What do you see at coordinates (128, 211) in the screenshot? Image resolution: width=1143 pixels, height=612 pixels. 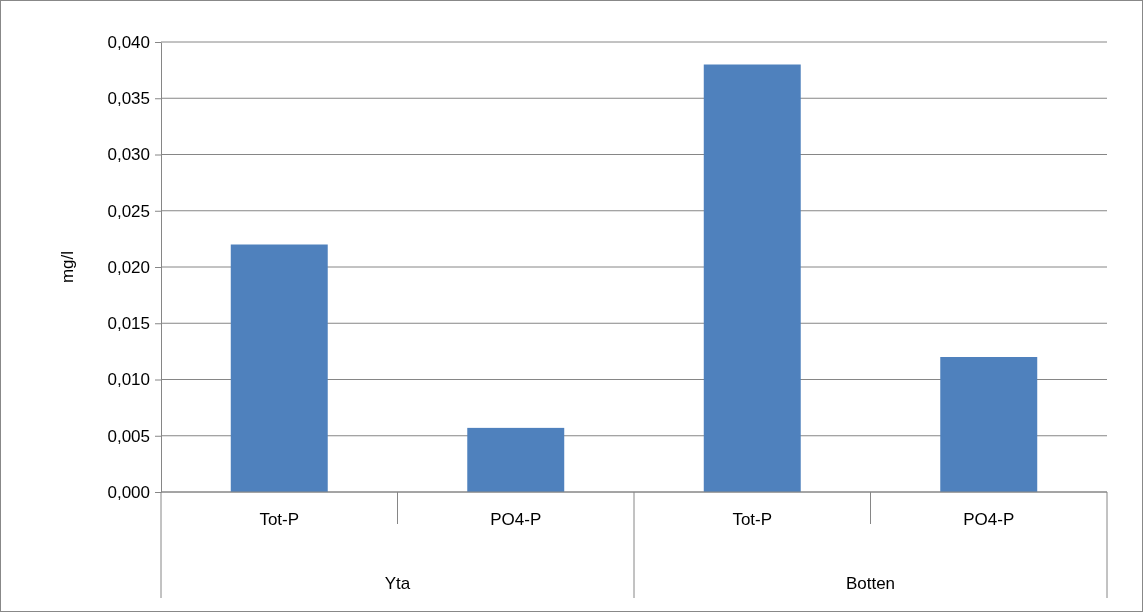 I see `y-tick-label: 0,025` at bounding box center [128, 211].